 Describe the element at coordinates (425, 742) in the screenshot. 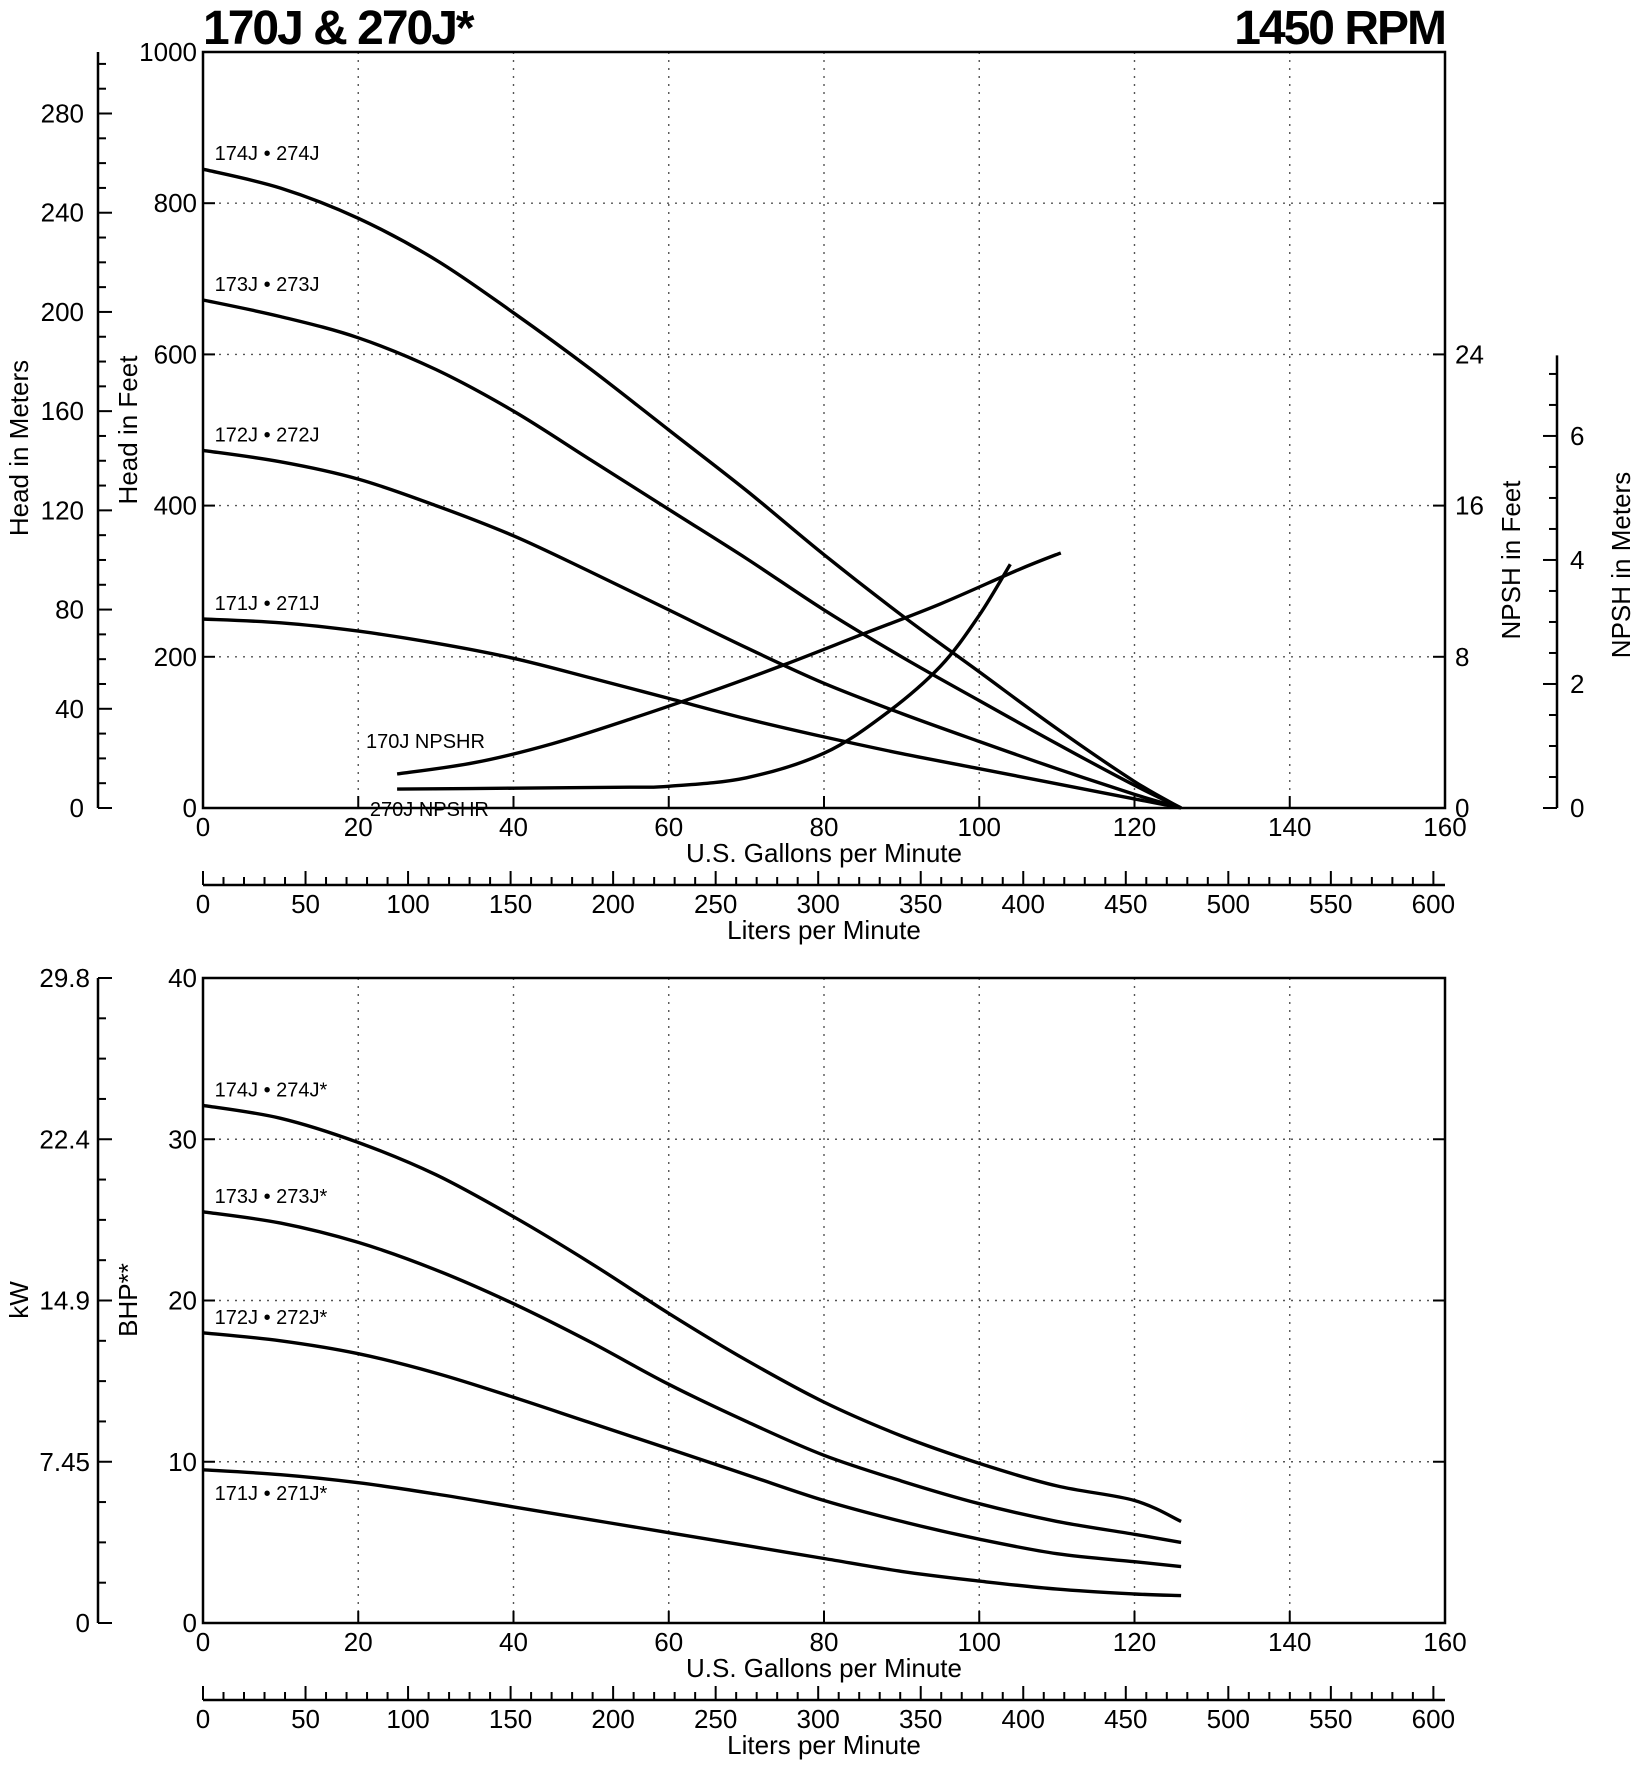

I see `series-5-label: 170J NPSHR` at that location.